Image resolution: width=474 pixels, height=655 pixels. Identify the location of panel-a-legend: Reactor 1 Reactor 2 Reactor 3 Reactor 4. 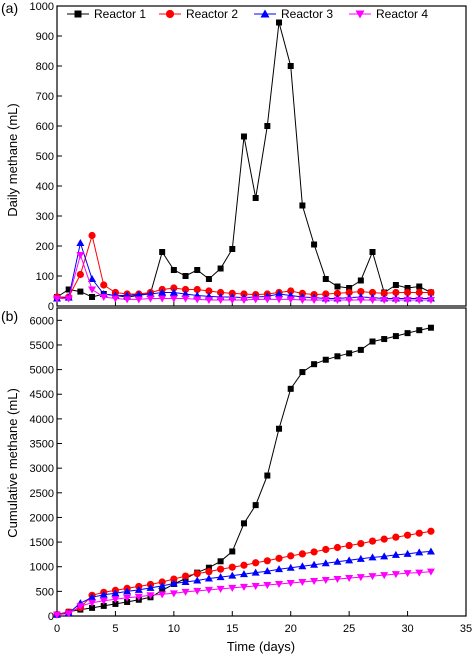
(247, 14).